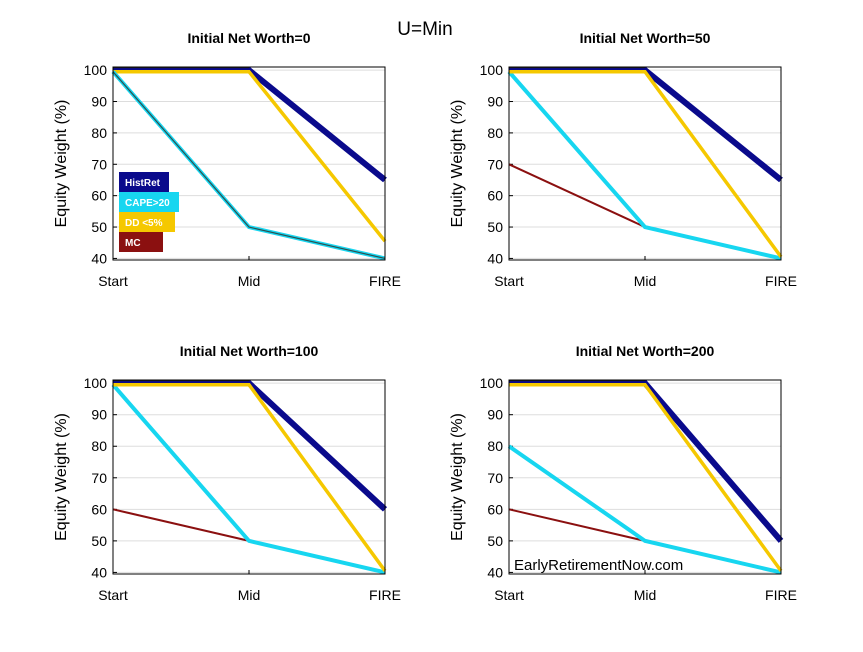 The width and height of the screenshot is (863, 652). Describe the element at coordinates (598, 565) in the screenshot. I see `watermark: EarlyRetirementNow.com` at that location.